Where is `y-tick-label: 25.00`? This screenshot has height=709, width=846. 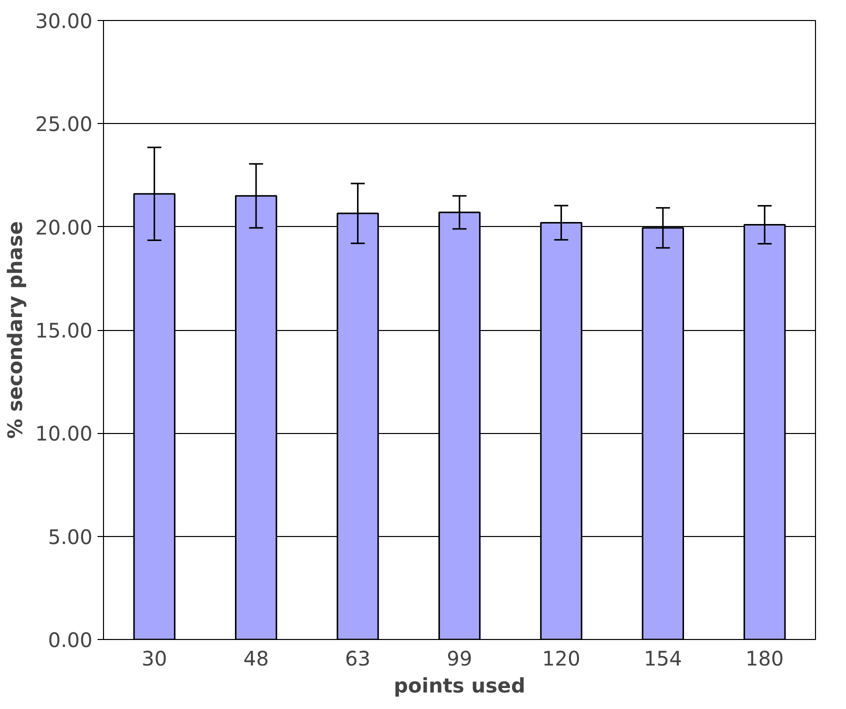 y-tick-label: 25.00 is located at coordinates (64, 124).